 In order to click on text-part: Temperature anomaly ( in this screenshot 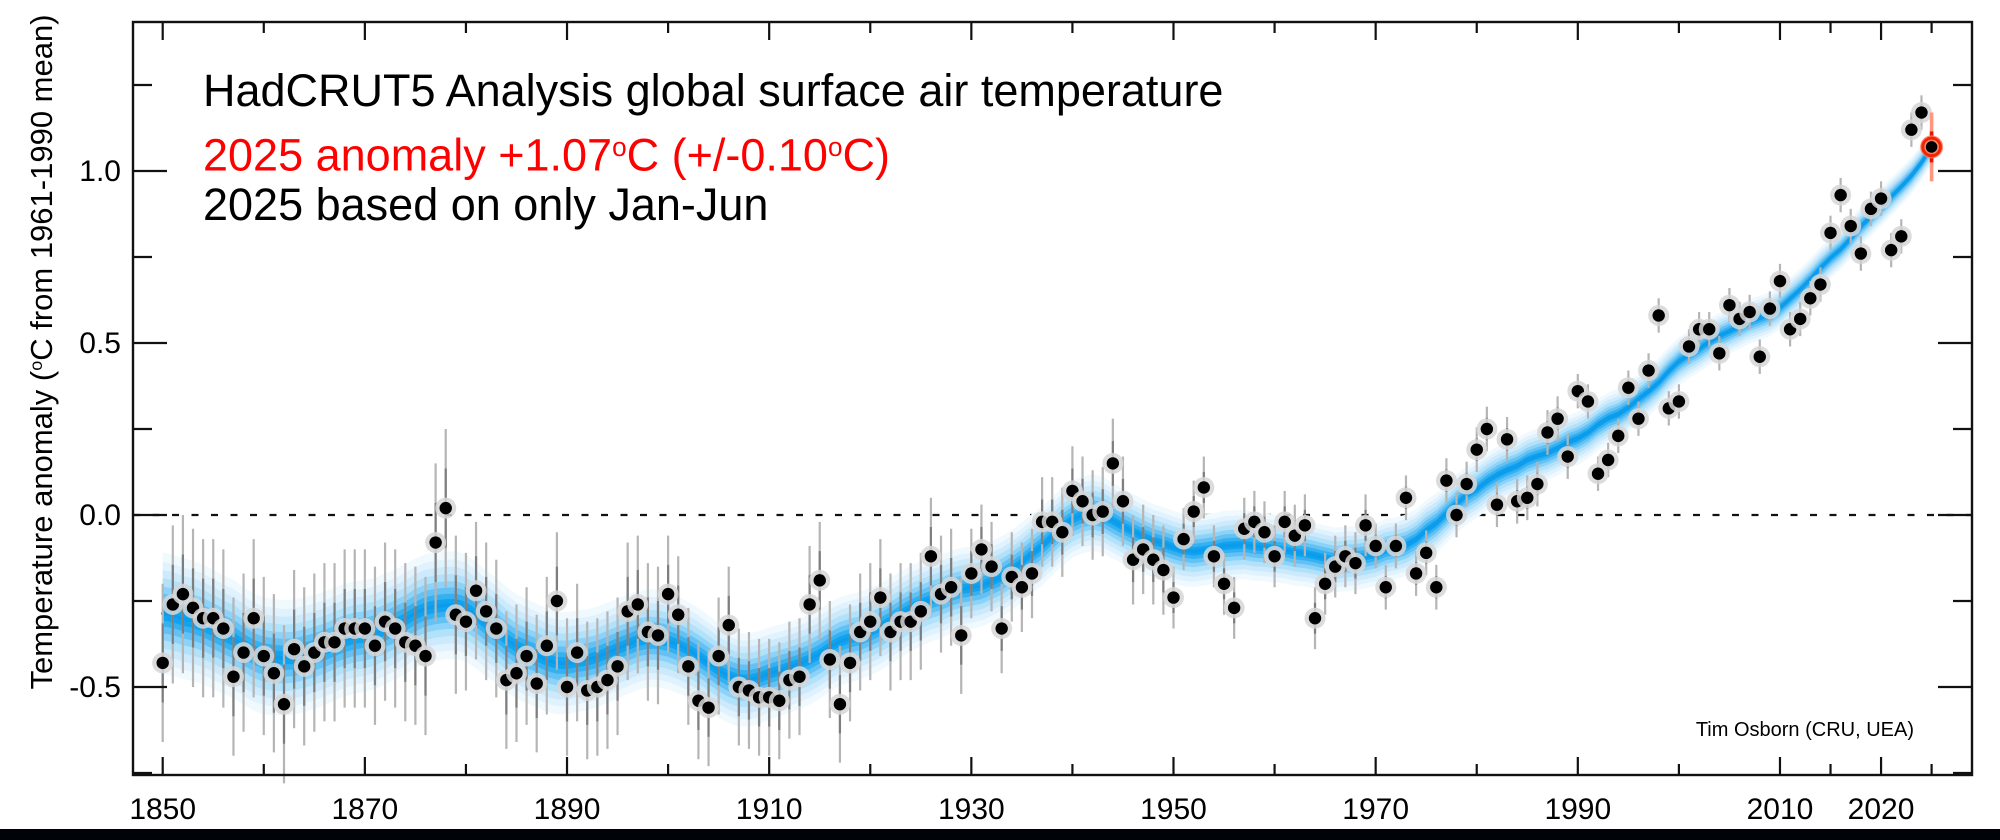, I will do `click(41, 530)`.